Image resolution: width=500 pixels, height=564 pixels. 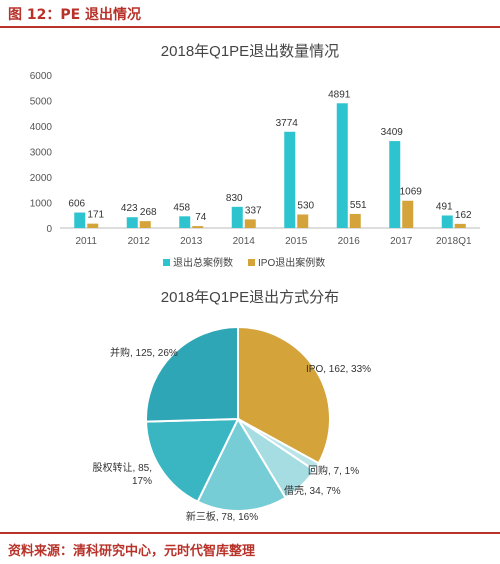 What do you see at coordinates (144, 352) in the screenshot?
I see `pie-slice-label: 并购, 125, 26%` at bounding box center [144, 352].